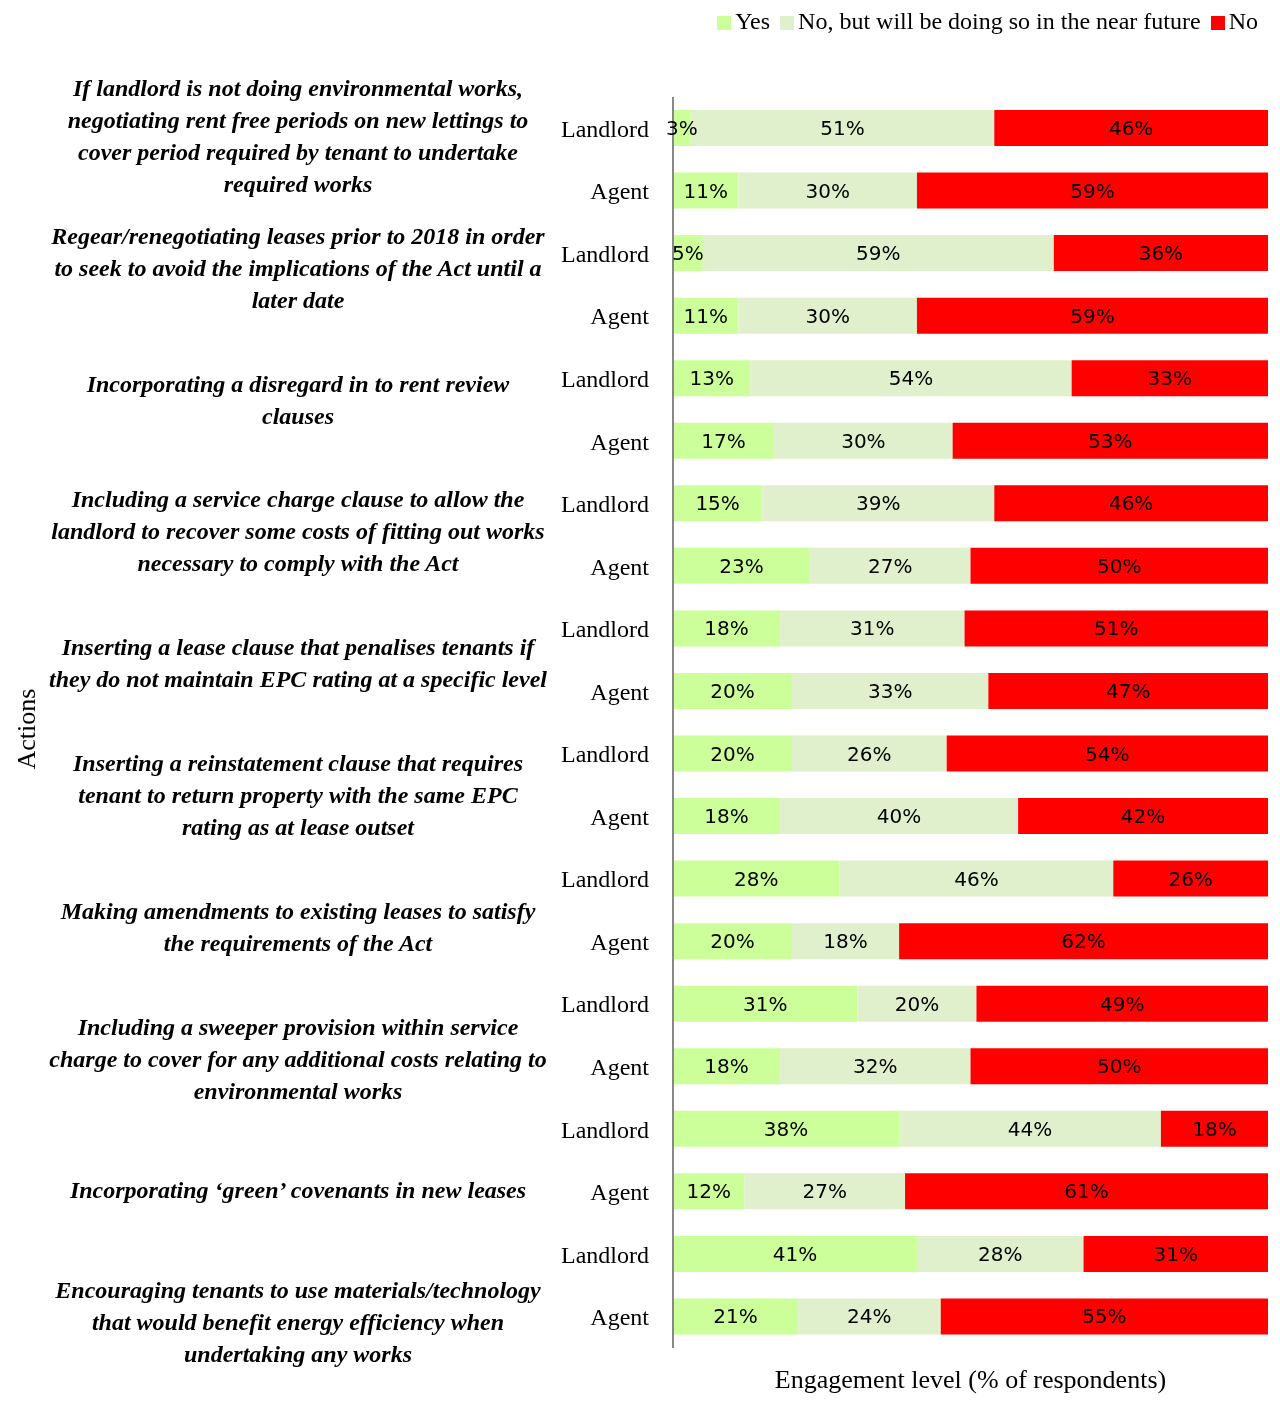 This screenshot has width=1280, height=1423. Describe the element at coordinates (298, 1191) in the screenshot. I see `text: Incorporating ‘green’ covenants in new leases` at that location.